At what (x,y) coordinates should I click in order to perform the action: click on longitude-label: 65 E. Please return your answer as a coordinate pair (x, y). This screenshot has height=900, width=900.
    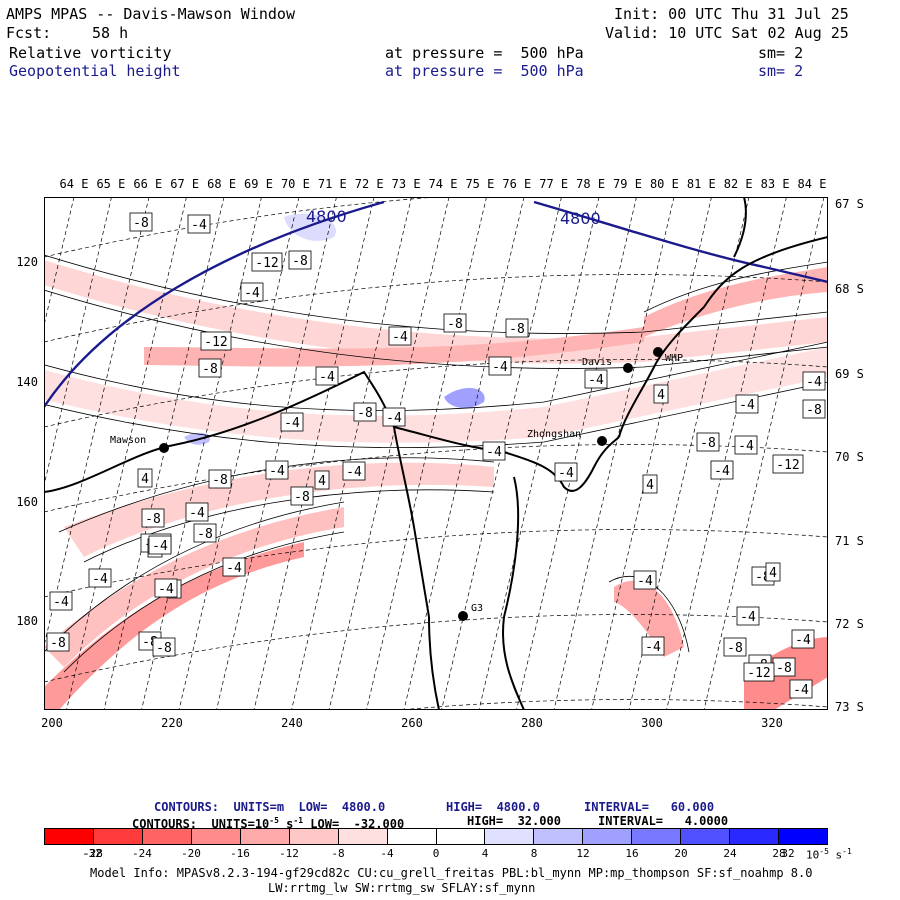
    Looking at the image, I should click on (111, 184).